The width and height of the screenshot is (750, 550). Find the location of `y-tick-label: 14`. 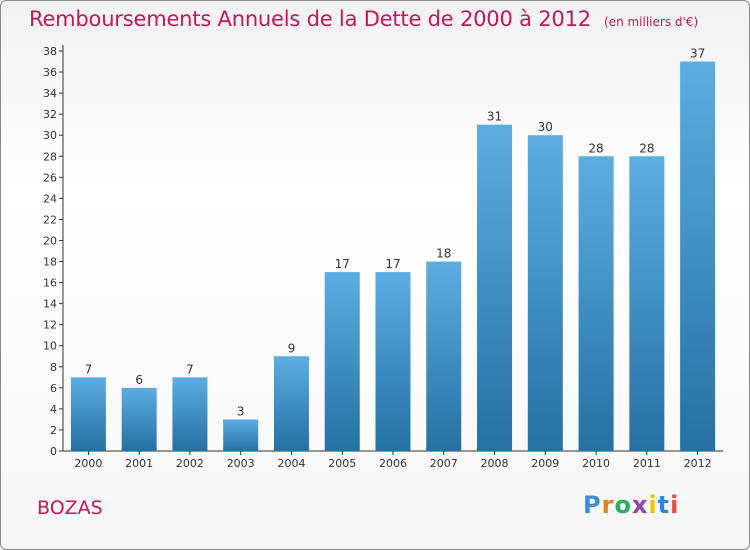

y-tick-label: 14 is located at coordinates (50, 304).